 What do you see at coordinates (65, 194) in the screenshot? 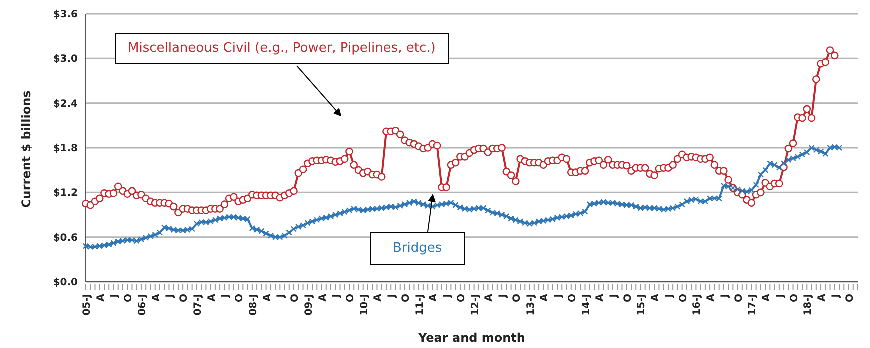
I see `y-tick-label: $1.2` at bounding box center [65, 194].